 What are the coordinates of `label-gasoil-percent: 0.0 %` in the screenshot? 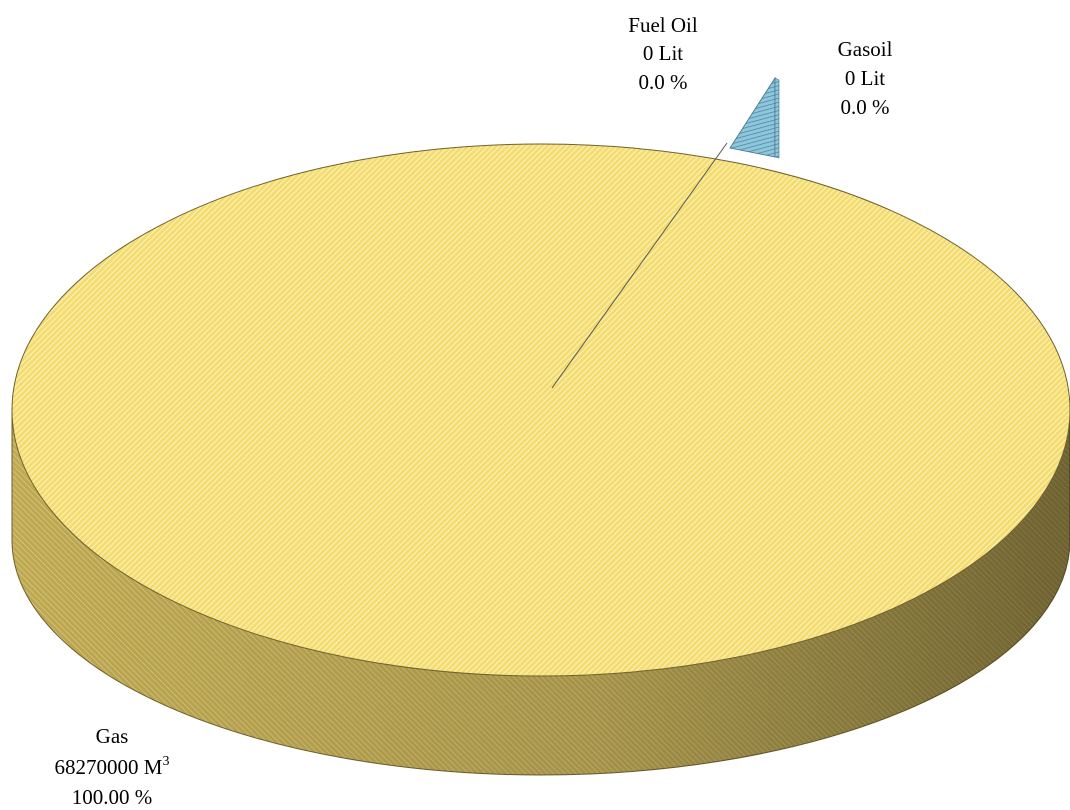 It's located at (865, 107).